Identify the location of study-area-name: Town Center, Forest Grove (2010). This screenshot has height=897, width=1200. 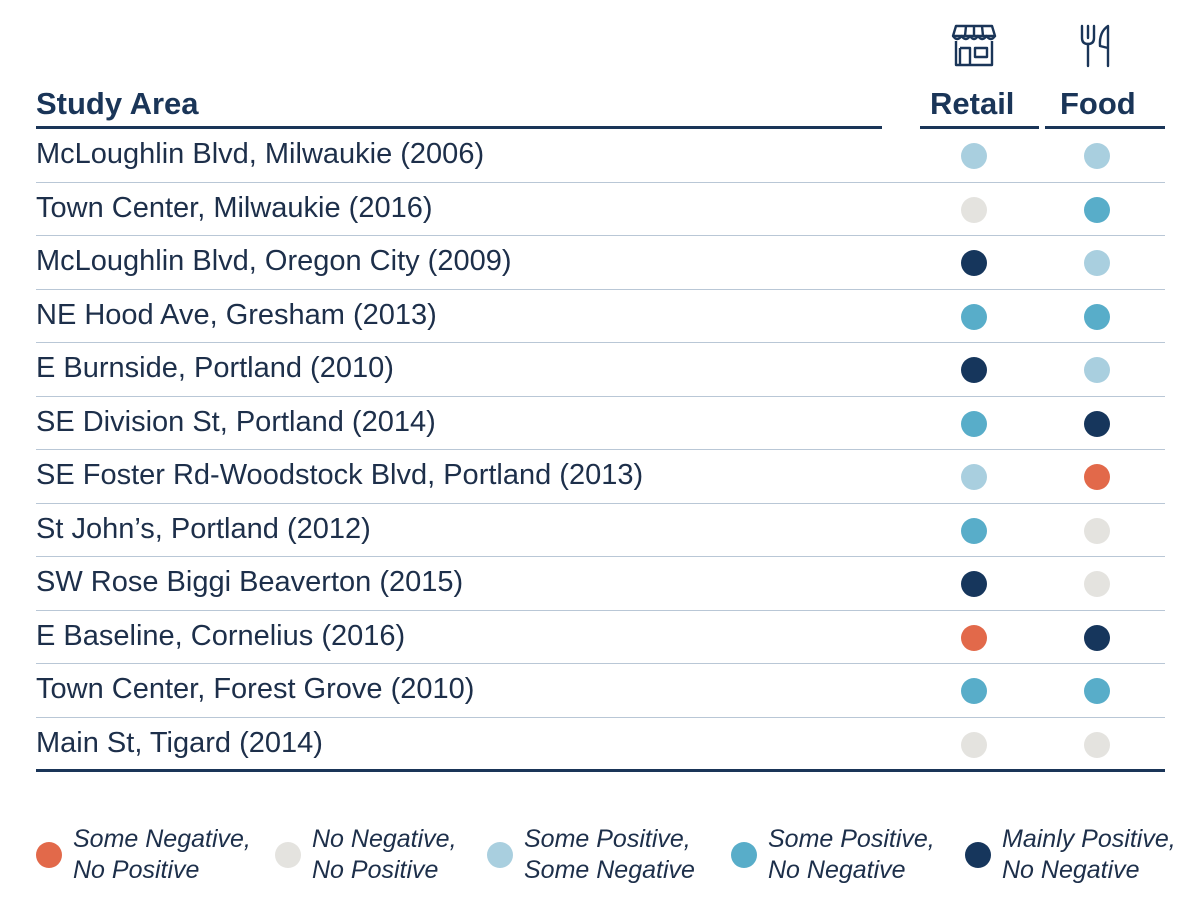
(255, 689).